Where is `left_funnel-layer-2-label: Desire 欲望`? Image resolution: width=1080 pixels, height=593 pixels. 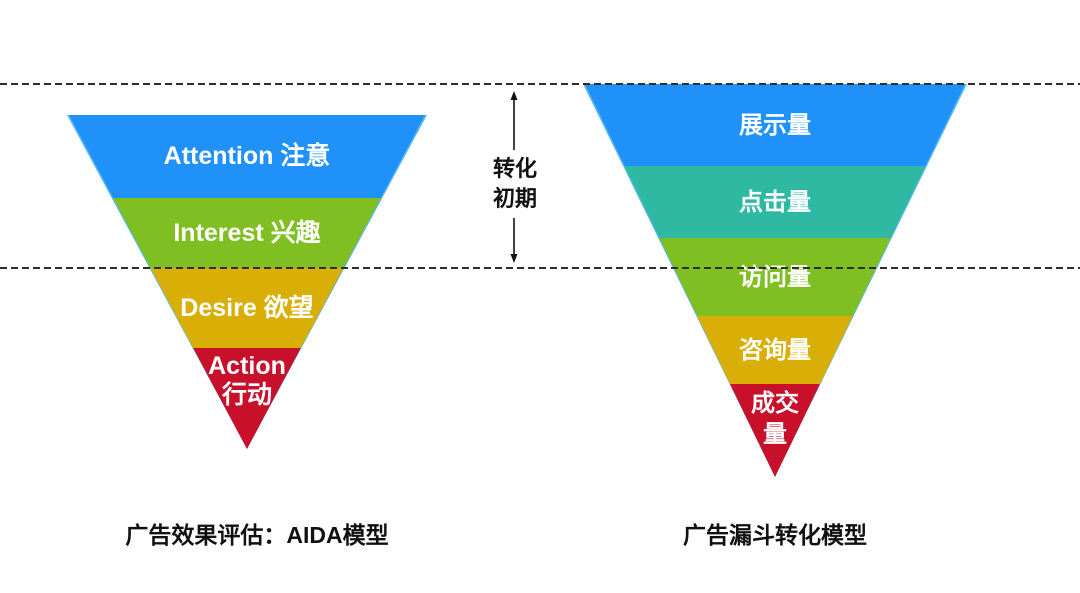 left_funnel-layer-2-label: Desire 欲望 is located at coordinates (246, 308).